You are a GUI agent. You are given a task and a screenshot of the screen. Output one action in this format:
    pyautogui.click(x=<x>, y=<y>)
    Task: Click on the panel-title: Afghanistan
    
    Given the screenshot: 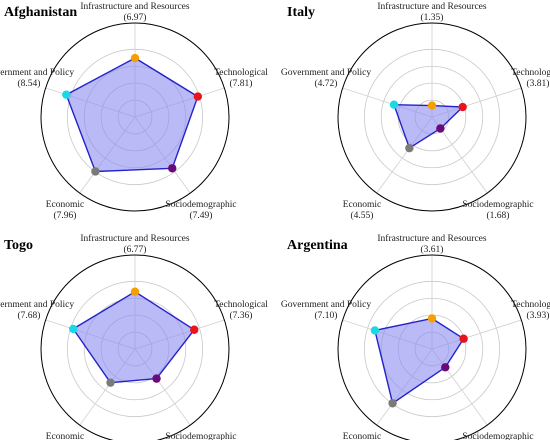 What is the action you would take?
    pyautogui.click(x=40, y=12)
    